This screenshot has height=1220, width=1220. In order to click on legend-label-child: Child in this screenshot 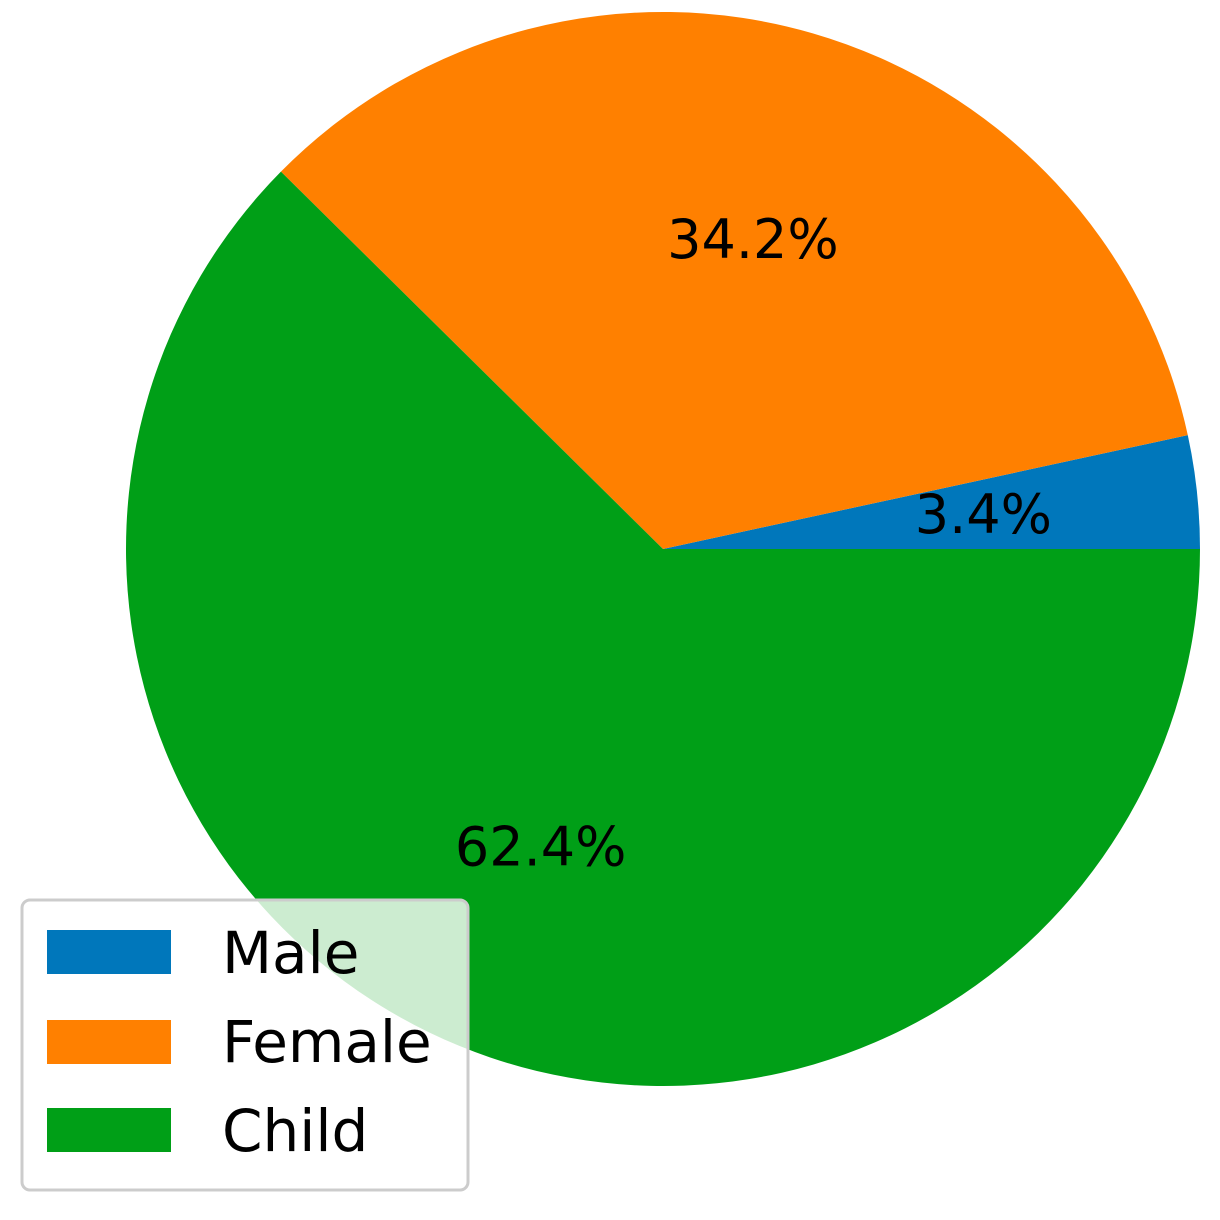, I will do `click(295, 1131)`.